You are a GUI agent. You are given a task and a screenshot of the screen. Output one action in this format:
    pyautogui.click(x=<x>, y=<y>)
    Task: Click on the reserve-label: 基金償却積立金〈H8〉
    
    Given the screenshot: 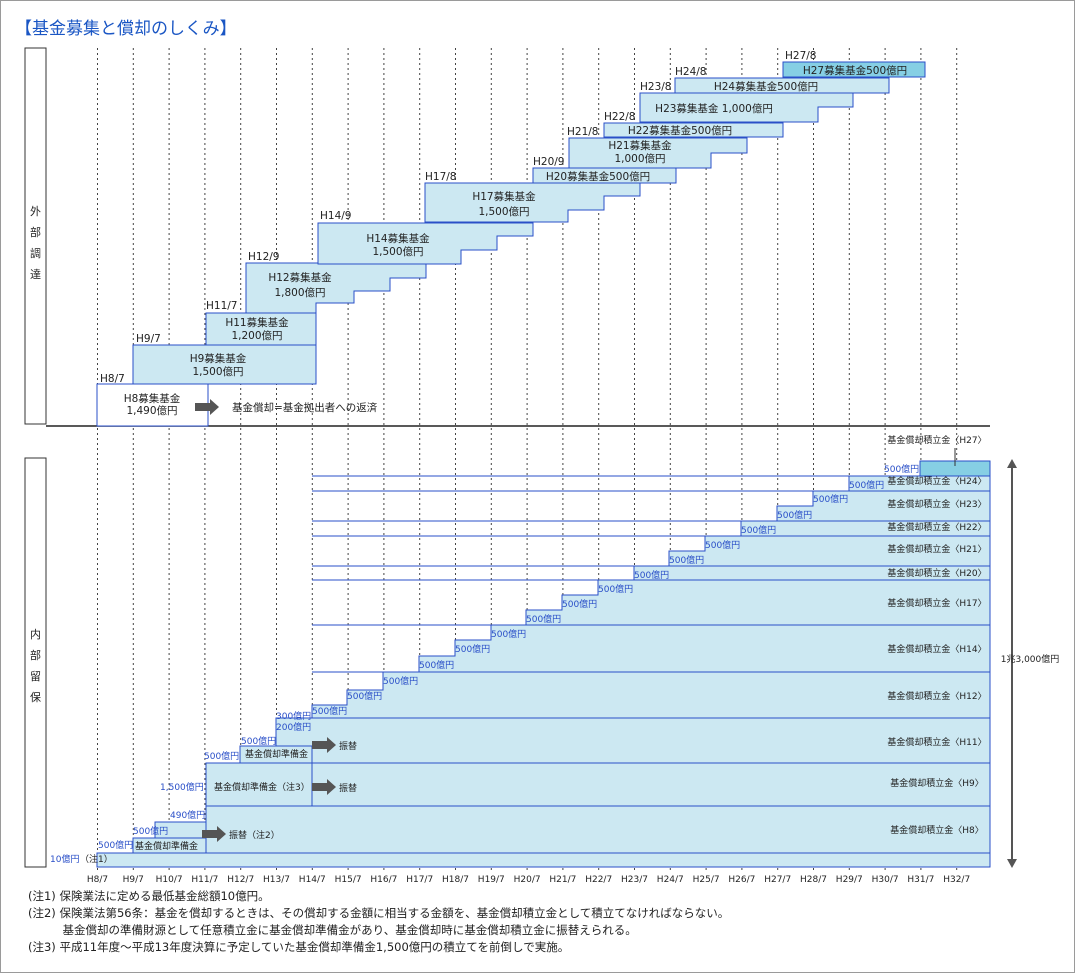 What is the action you would take?
    pyautogui.click(x=937, y=830)
    